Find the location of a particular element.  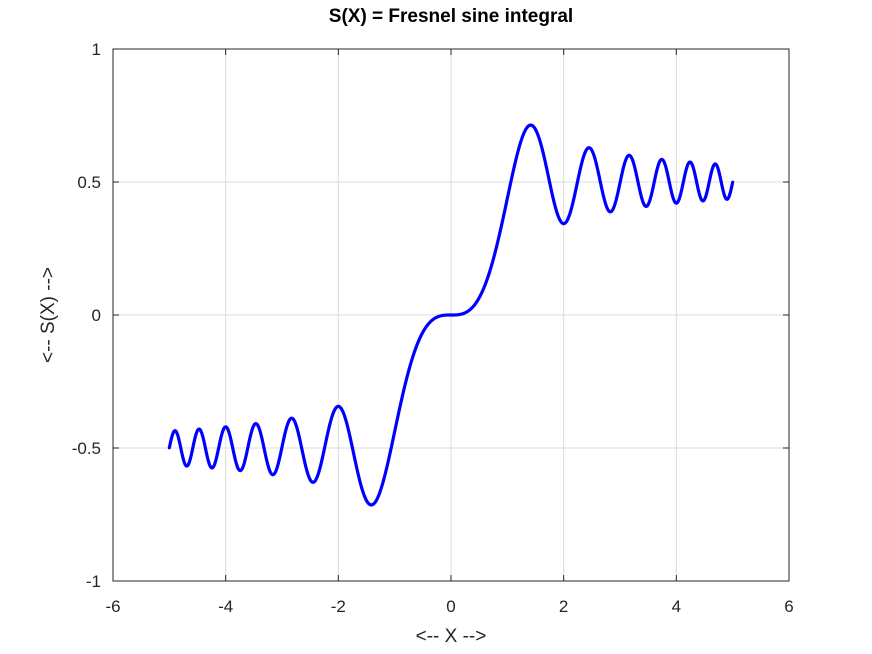

x-axis-label: <-- X --> is located at coordinates (451, 636).